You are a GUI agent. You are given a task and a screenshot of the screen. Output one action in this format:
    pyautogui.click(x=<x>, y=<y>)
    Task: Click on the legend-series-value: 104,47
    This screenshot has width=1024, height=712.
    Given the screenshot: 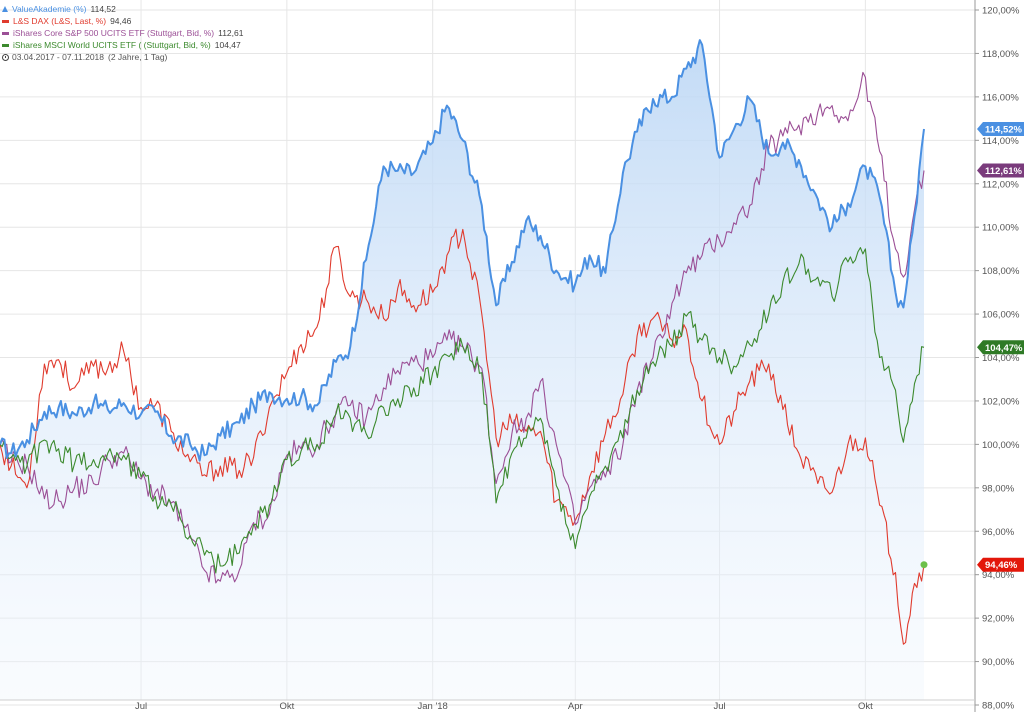 What is the action you would take?
    pyautogui.click(x=227, y=45)
    